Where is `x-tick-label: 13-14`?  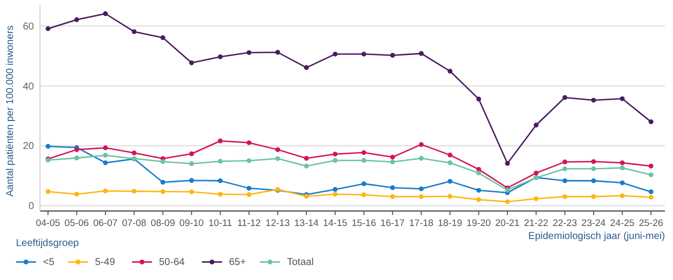
x-tick-label: 13-14 is located at coordinates (306, 223).